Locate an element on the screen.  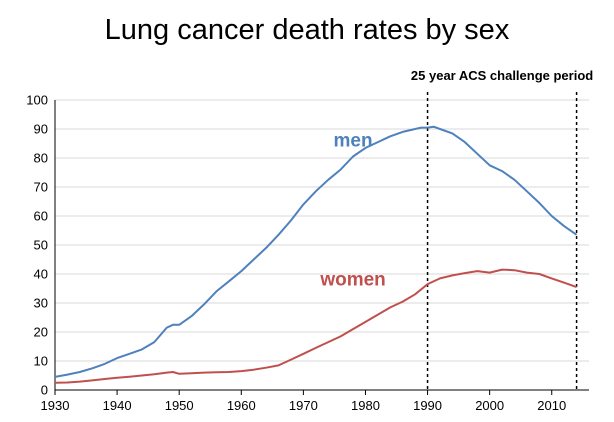
y-tick-labels: 0 10 20 30 40 50 60 70 80 90 100 is located at coordinates (37, 245).